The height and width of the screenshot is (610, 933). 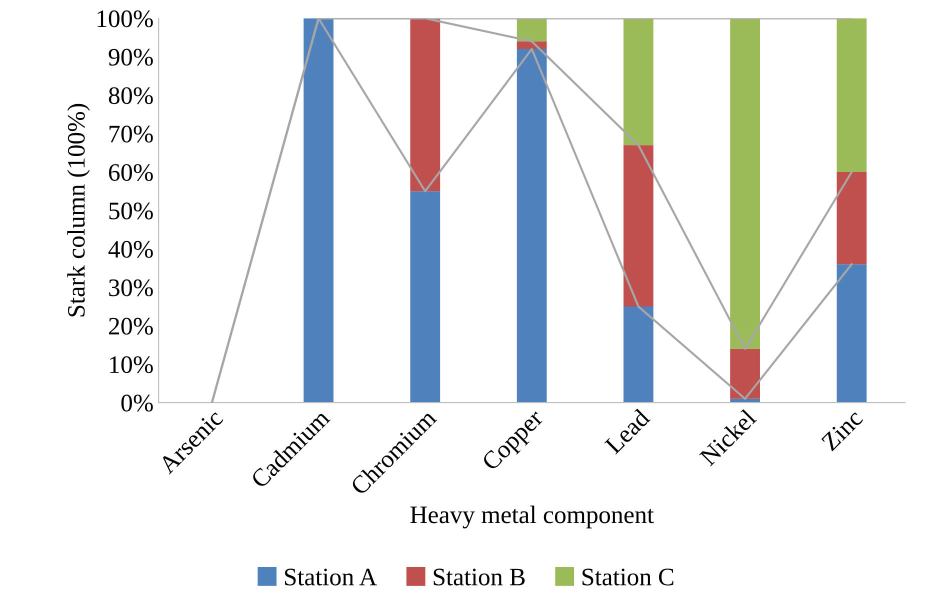 What do you see at coordinates (131, 211) in the screenshot?
I see `y-tick-label: 50%` at bounding box center [131, 211].